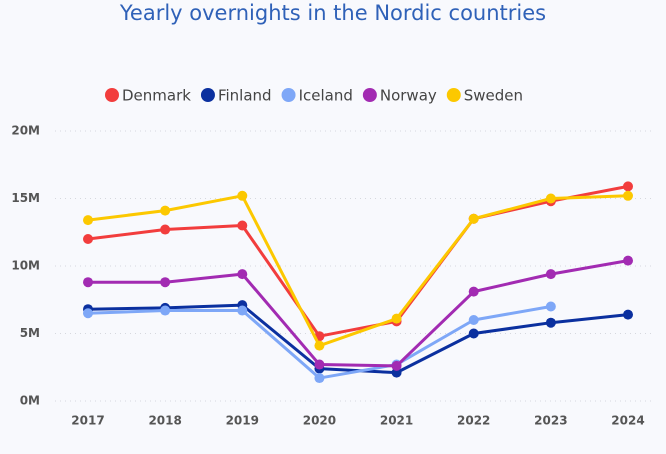 Image resolution: width=666 pixels, height=454 pixels. What do you see at coordinates (156, 96) in the screenshot?
I see `legend-label: Denmark` at bounding box center [156, 96].